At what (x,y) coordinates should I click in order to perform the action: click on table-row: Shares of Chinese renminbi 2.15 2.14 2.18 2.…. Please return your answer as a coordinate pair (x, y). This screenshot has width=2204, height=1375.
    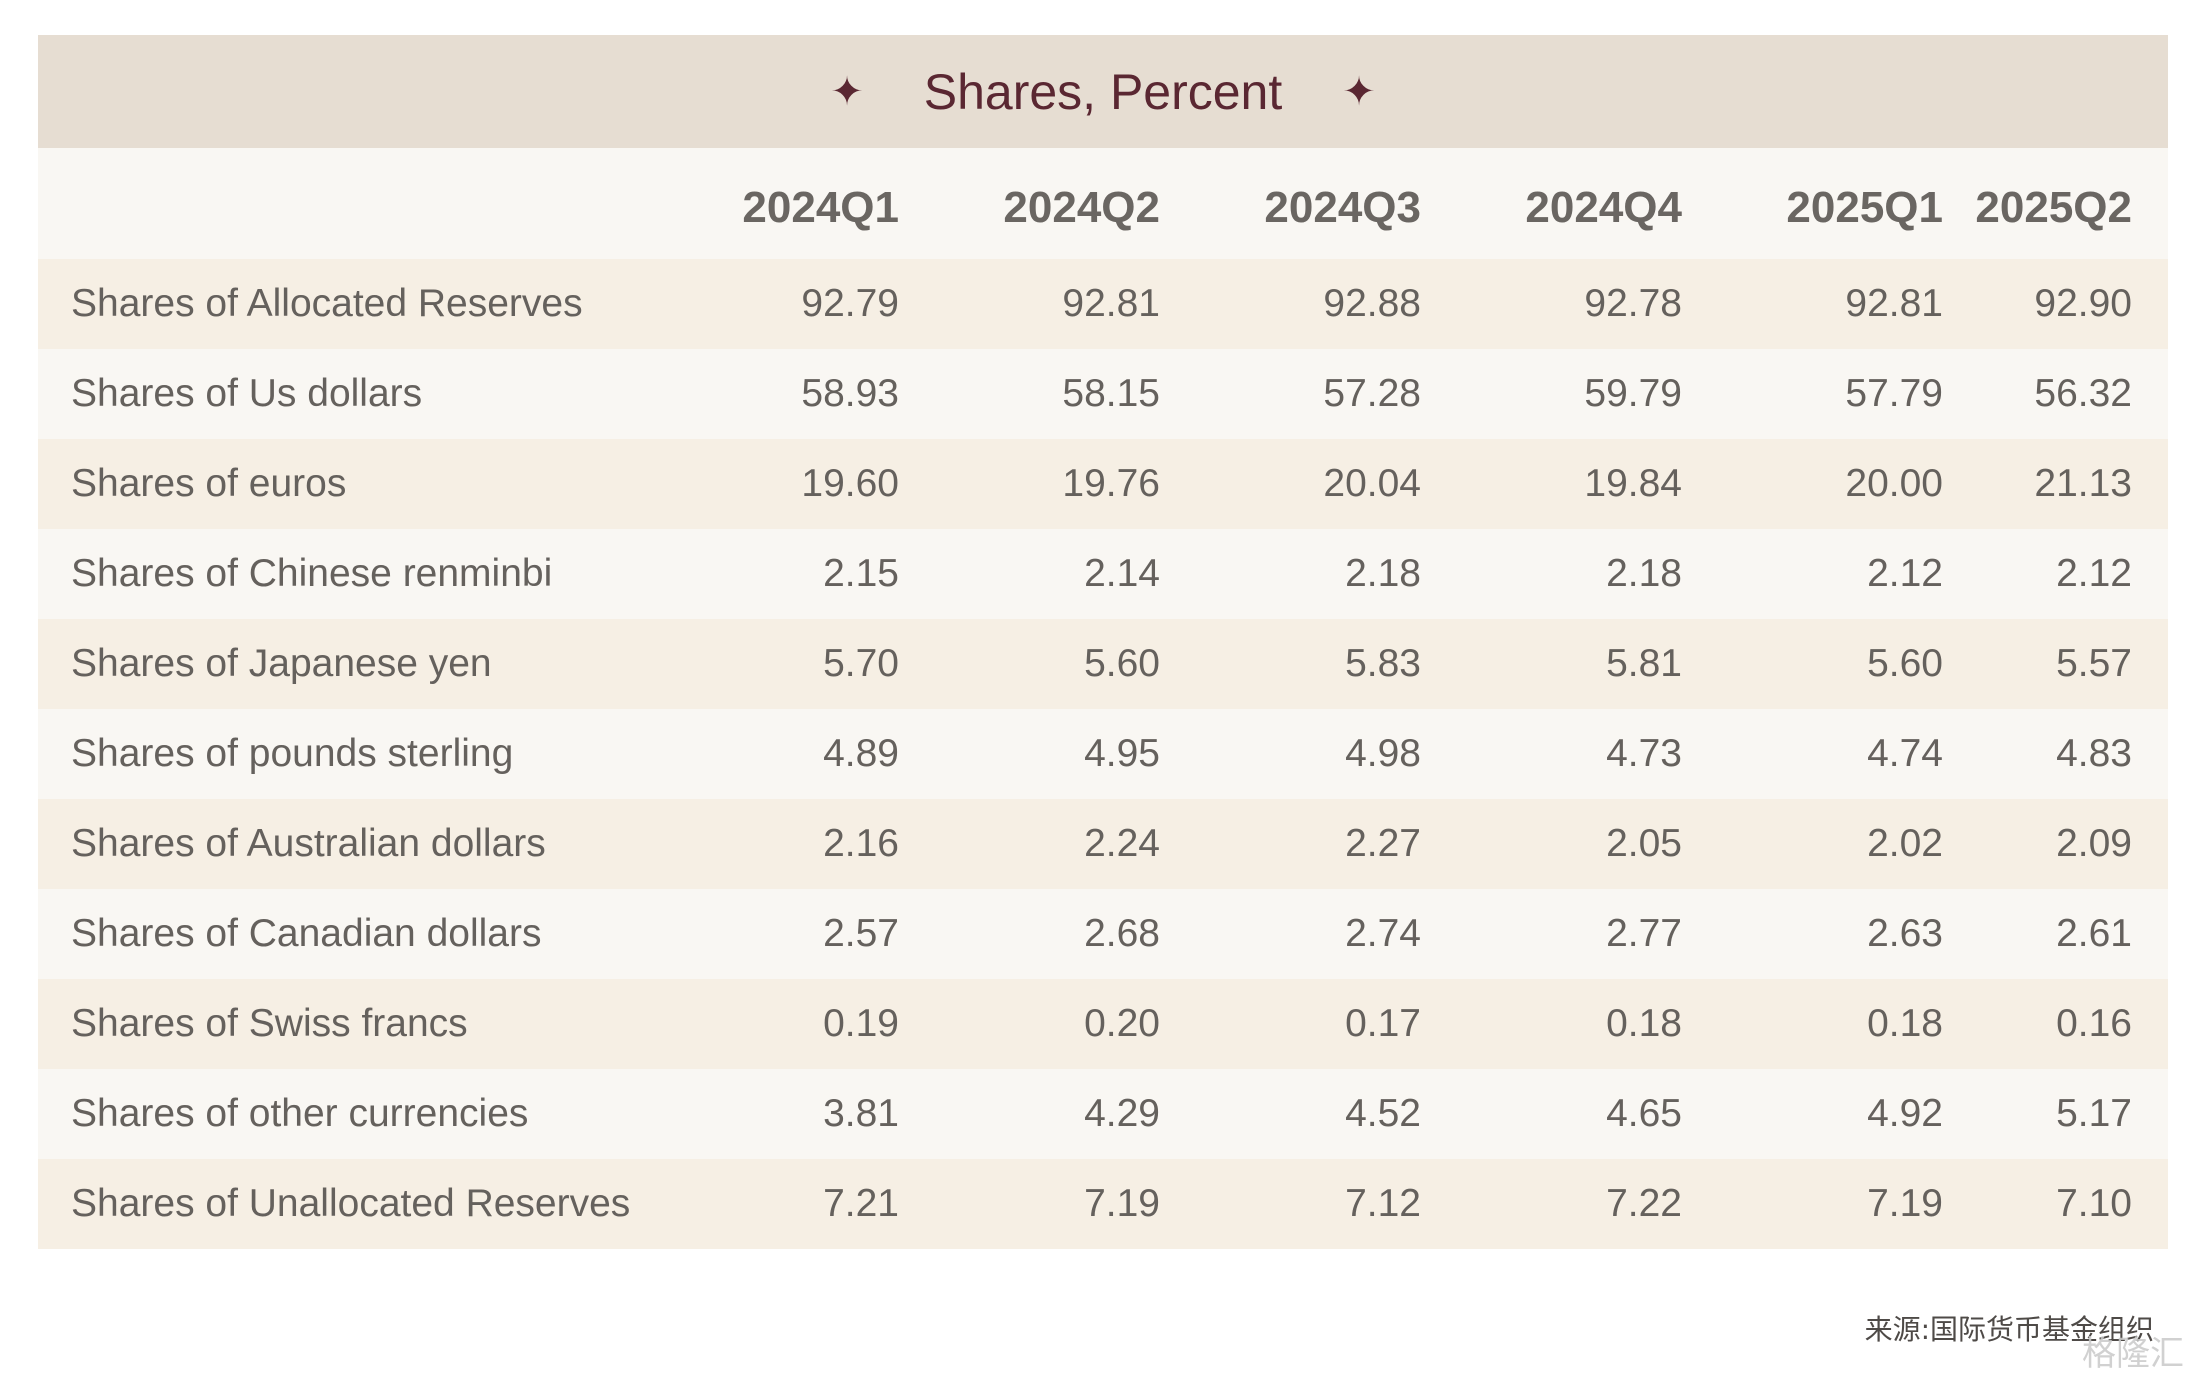
    Looking at the image, I should click on (1103, 574).